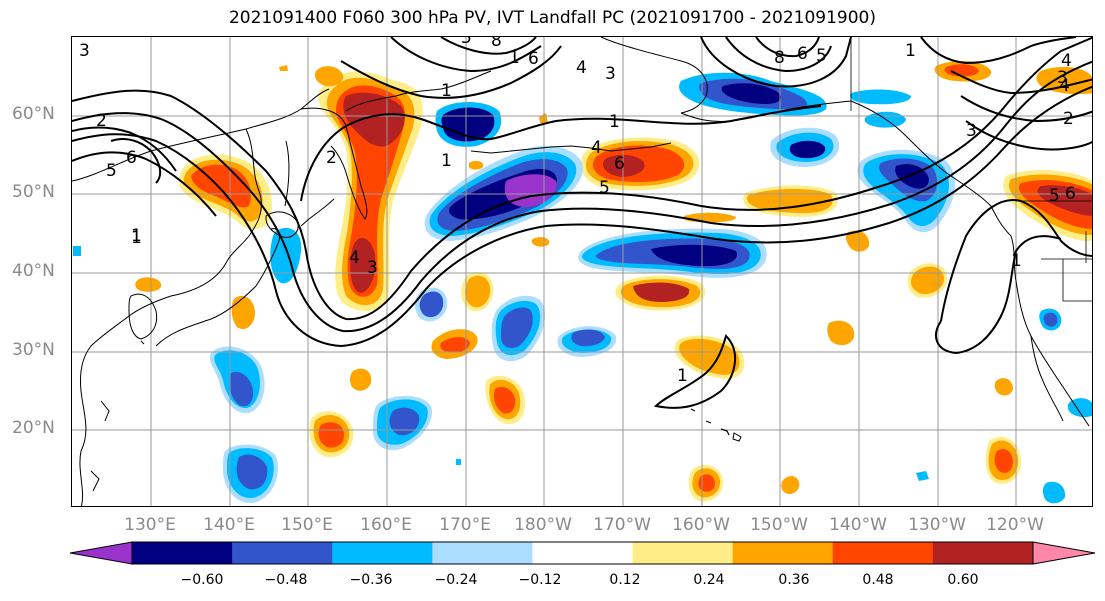 This screenshot has width=1105, height=601. I want to click on lat-label-50n: 50°N, so click(33, 192).